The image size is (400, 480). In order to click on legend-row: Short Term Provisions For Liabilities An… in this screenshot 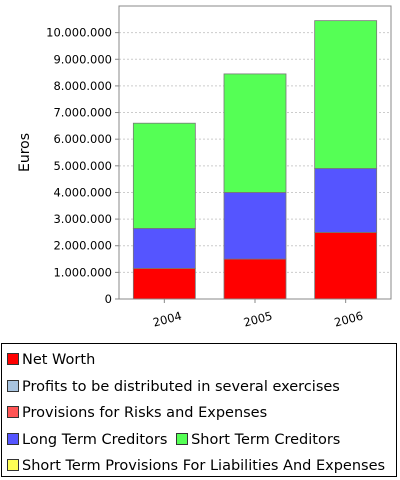, I will do `click(201, 464)`.